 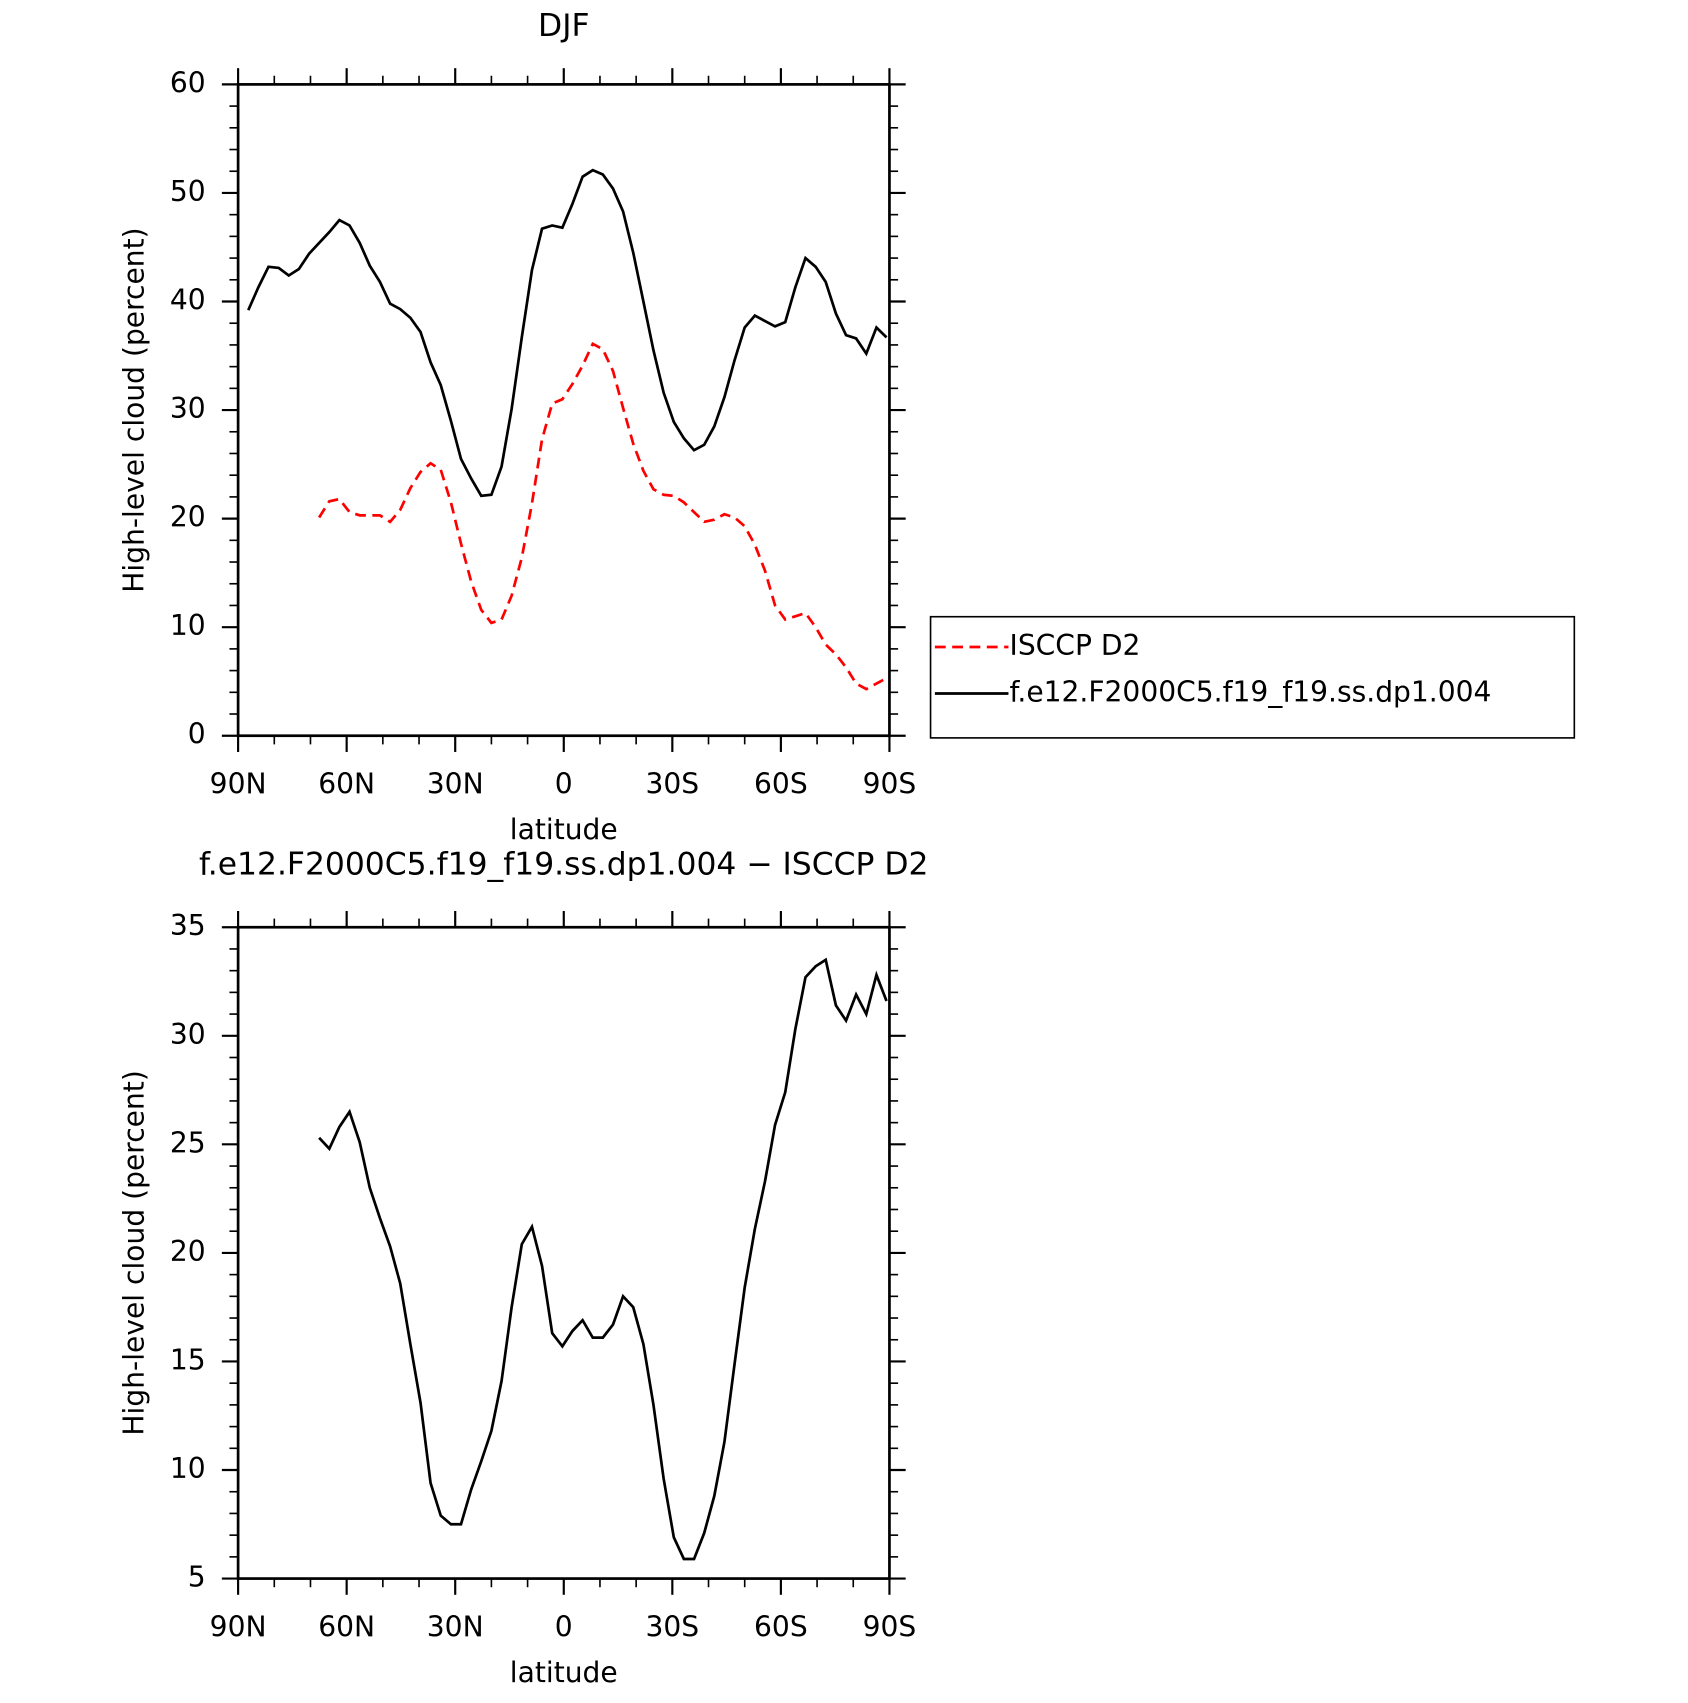 I want to click on y-tick-label: 5, so click(x=197, y=1577).